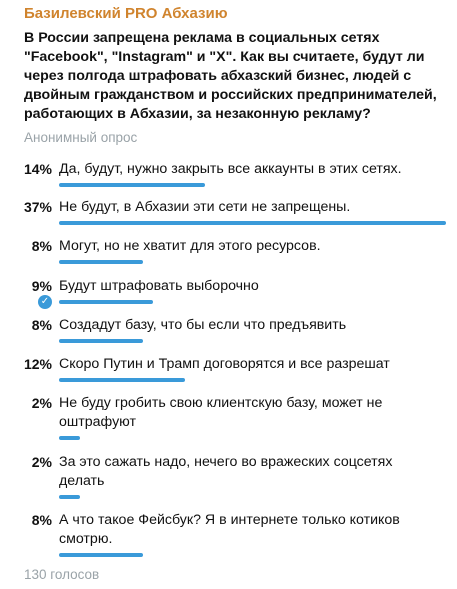  I want to click on option-percent: 37%, so click(37, 207).